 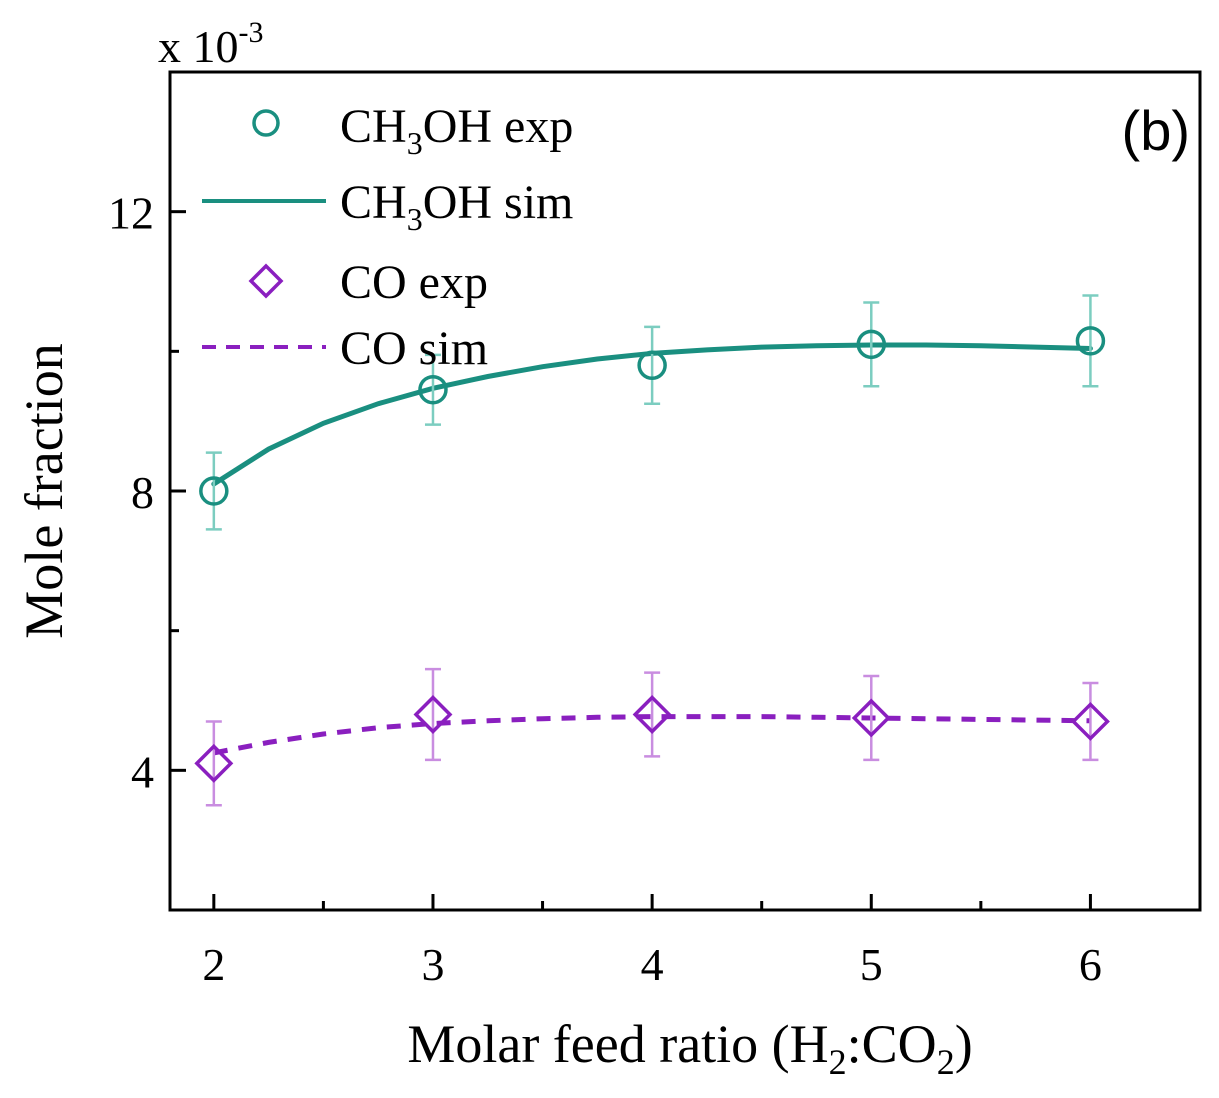 I want to click on y-tick-label: 12, so click(x=131, y=213).